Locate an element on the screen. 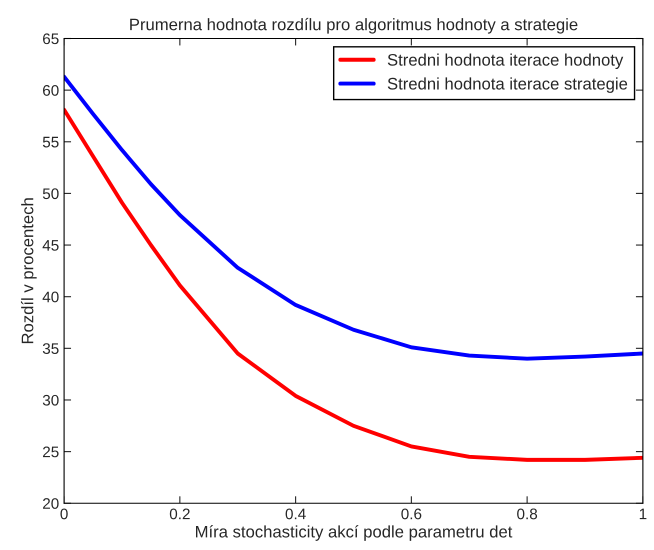  y-tick-label: 35 is located at coordinates (50, 348).